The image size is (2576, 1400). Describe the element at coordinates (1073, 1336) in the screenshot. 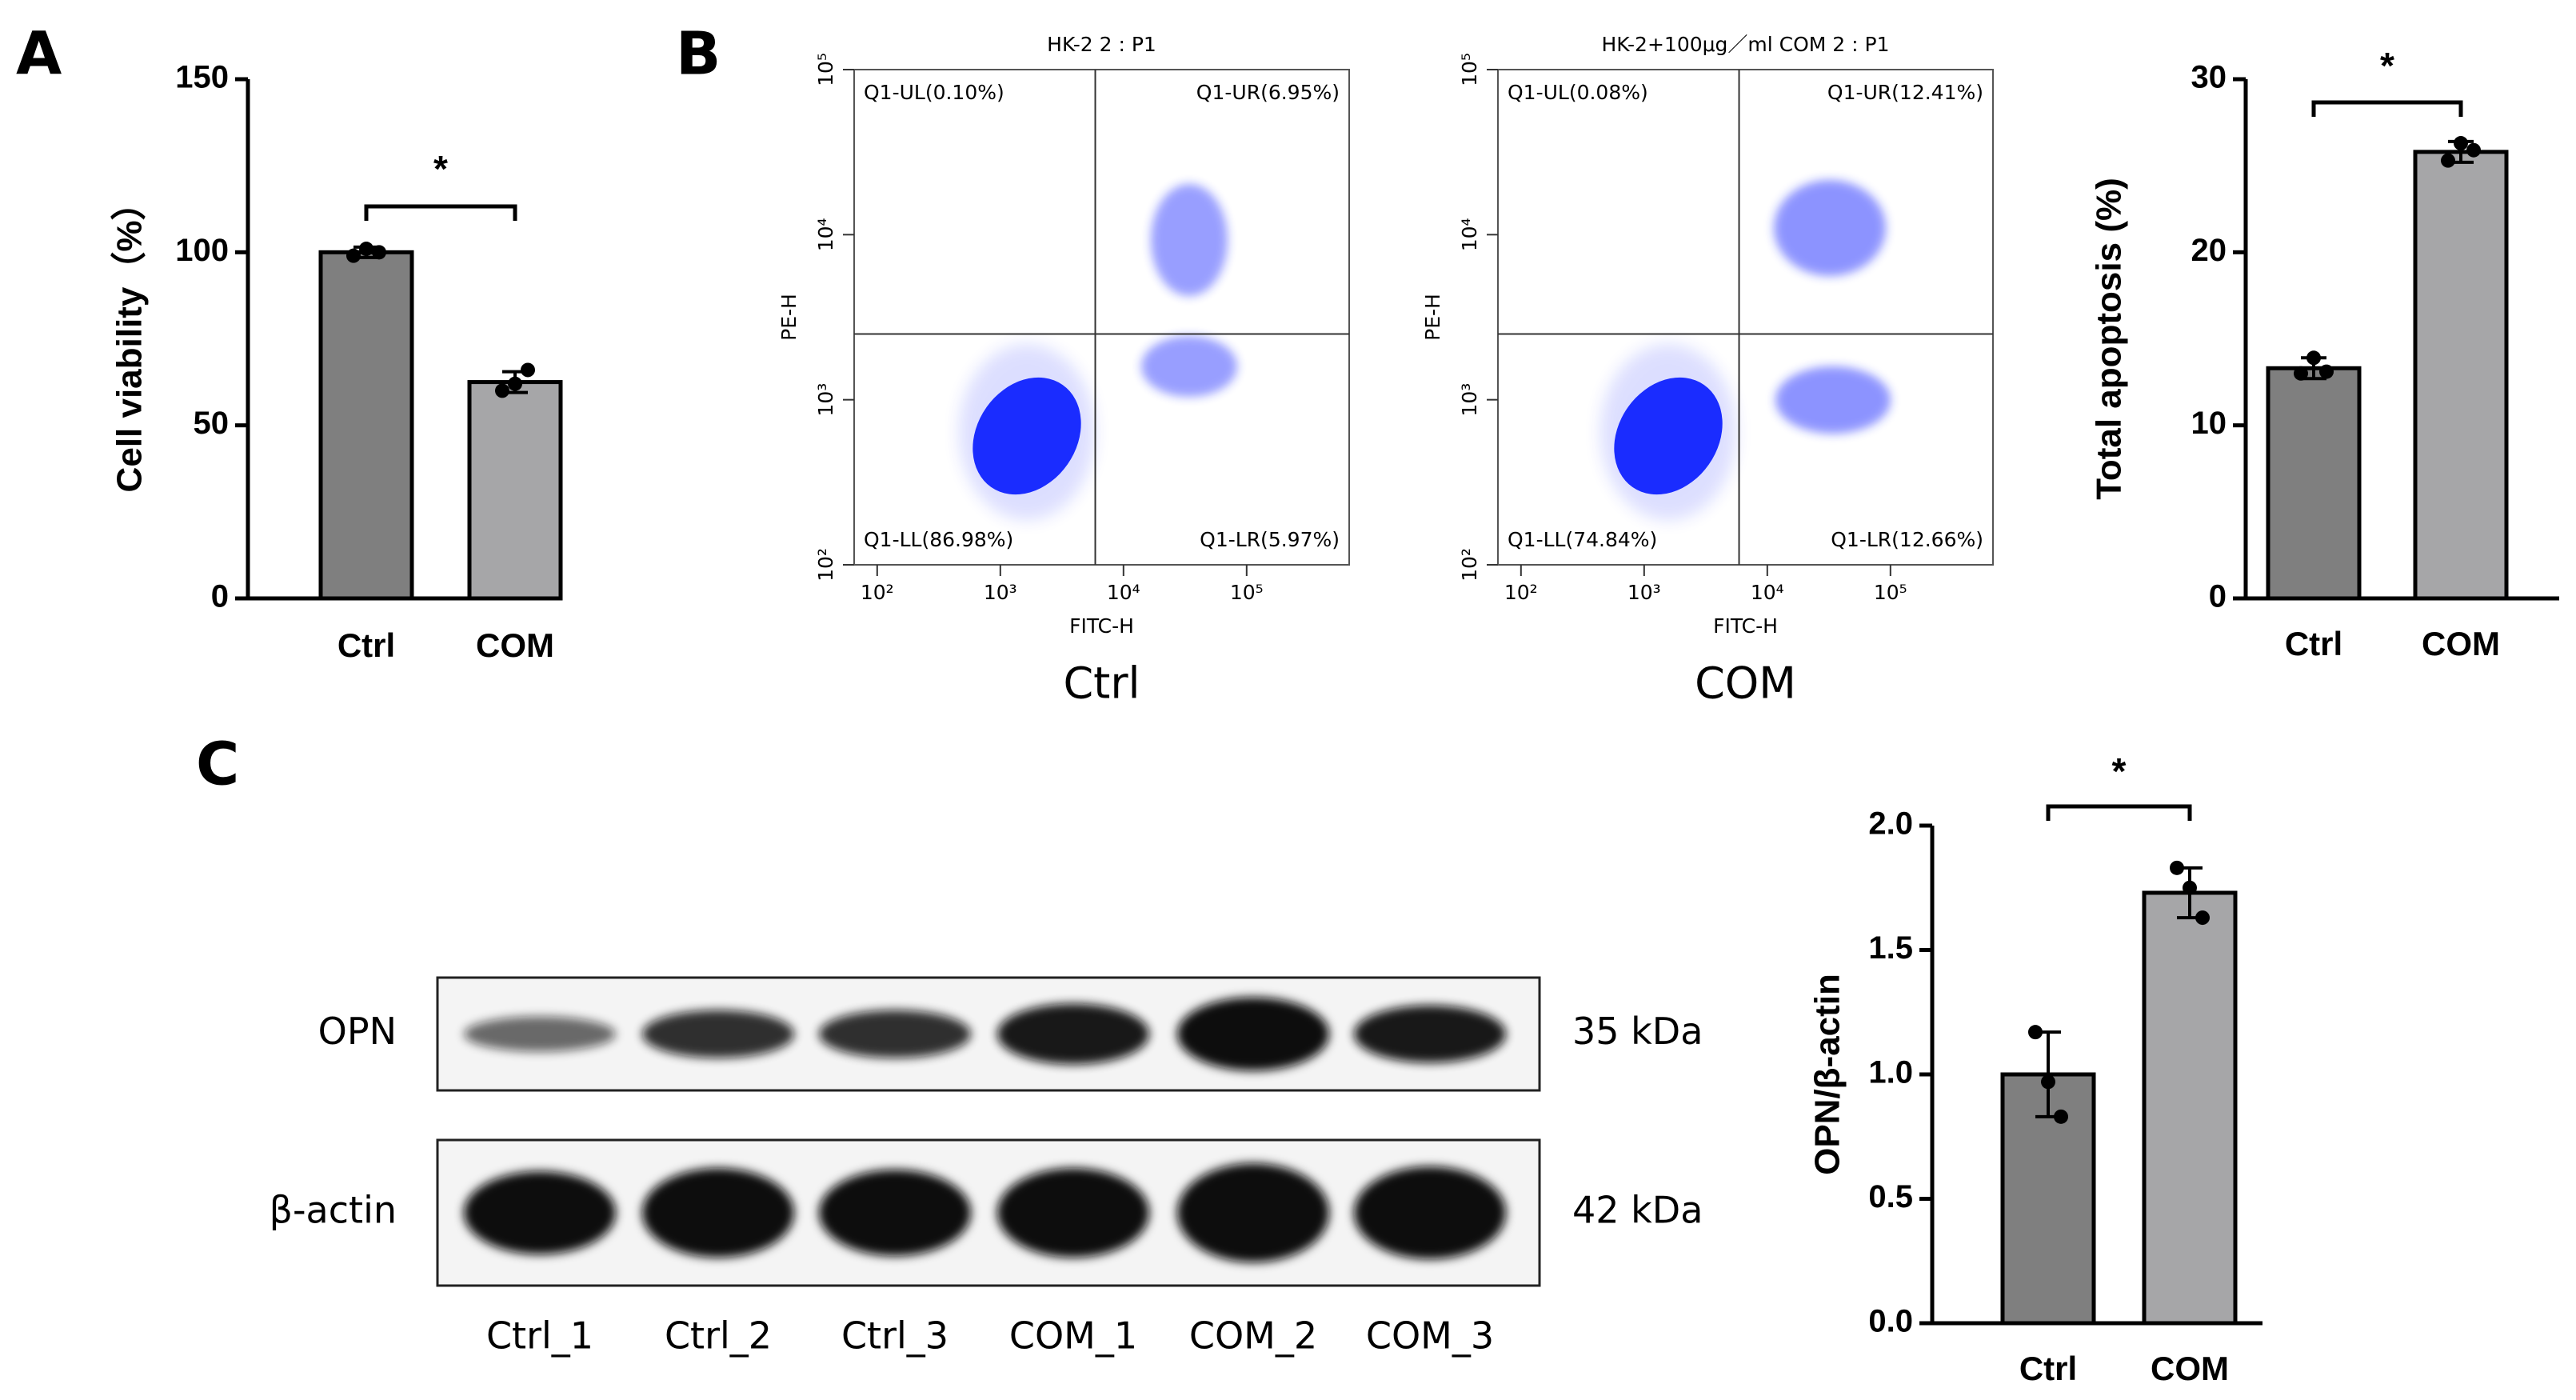

I see `lane-label: COM_1` at that location.